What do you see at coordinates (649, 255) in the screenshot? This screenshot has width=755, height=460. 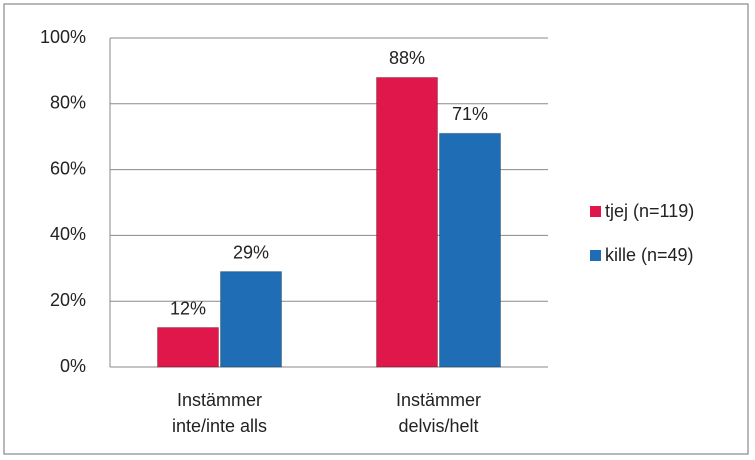 I see `legend-label: kille (n=49)` at bounding box center [649, 255].